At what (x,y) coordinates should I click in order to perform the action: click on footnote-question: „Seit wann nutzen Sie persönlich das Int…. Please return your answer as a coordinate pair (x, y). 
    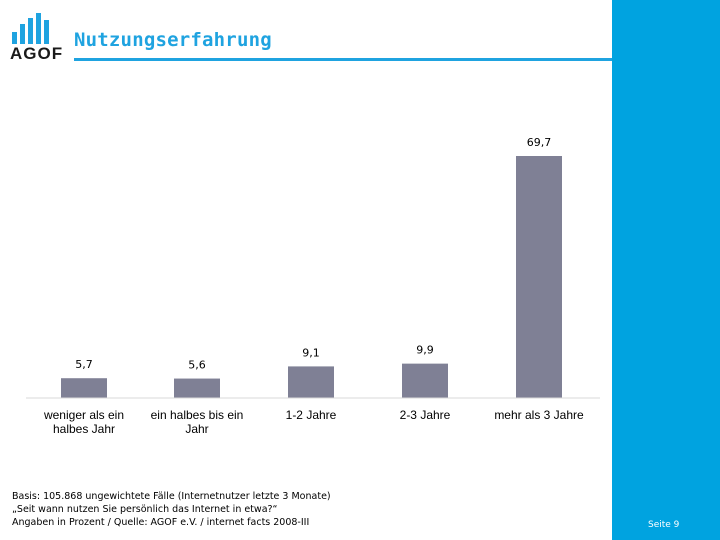
    Looking at the image, I should click on (145, 509).